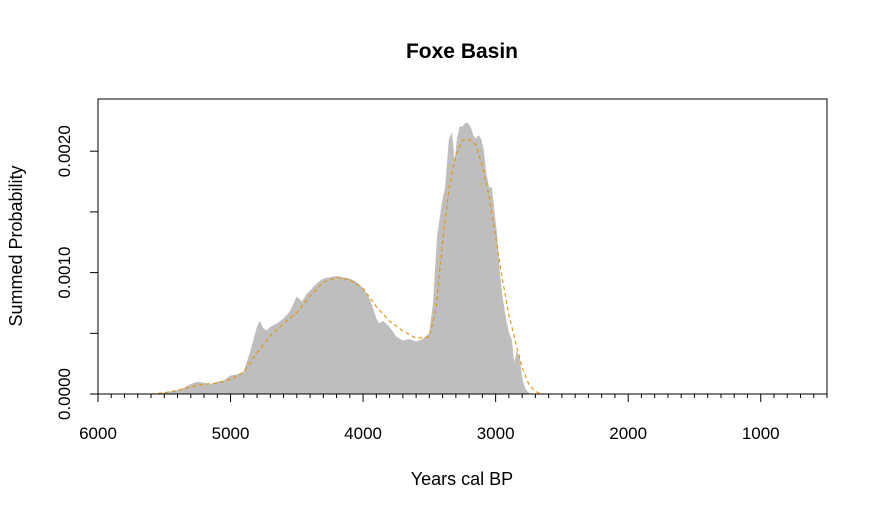 This screenshot has width=877, height=516. What do you see at coordinates (64, 394) in the screenshot?
I see `y-tick-label: 0.0000` at bounding box center [64, 394].